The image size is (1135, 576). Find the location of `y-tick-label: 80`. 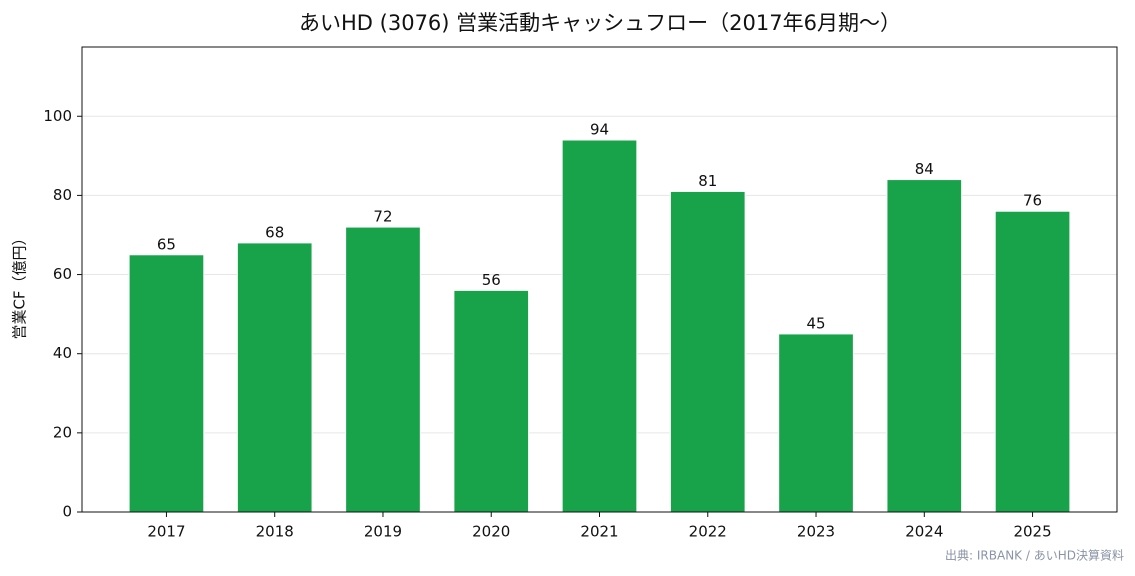

y-tick-label: 80 is located at coordinates (62, 195).